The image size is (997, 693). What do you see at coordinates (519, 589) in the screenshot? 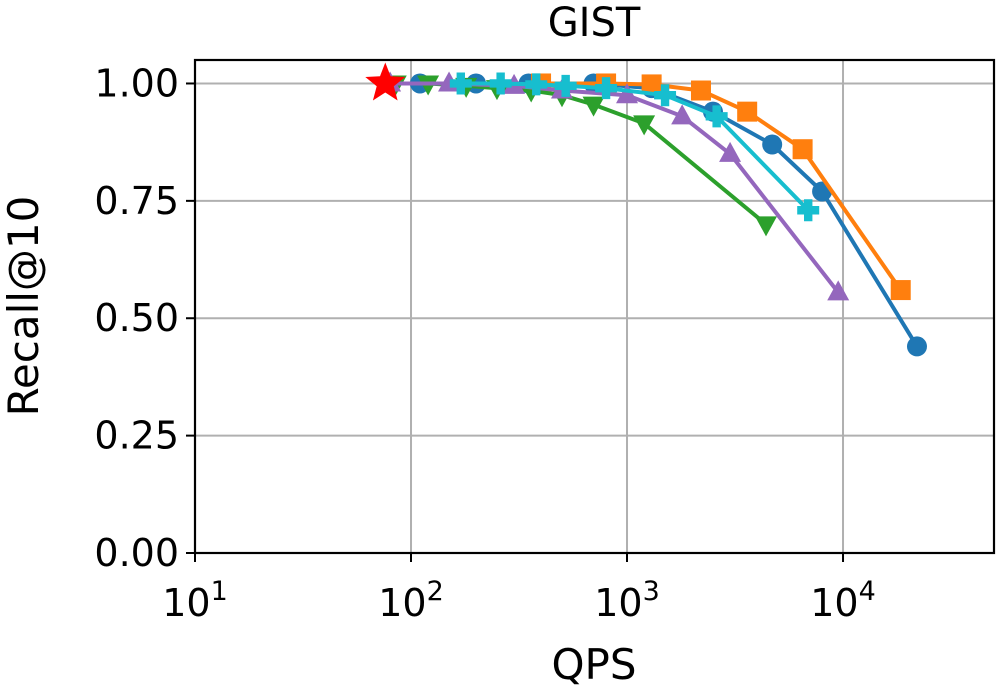
I see `x-axis: 101102103104105` at bounding box center [519, 589].